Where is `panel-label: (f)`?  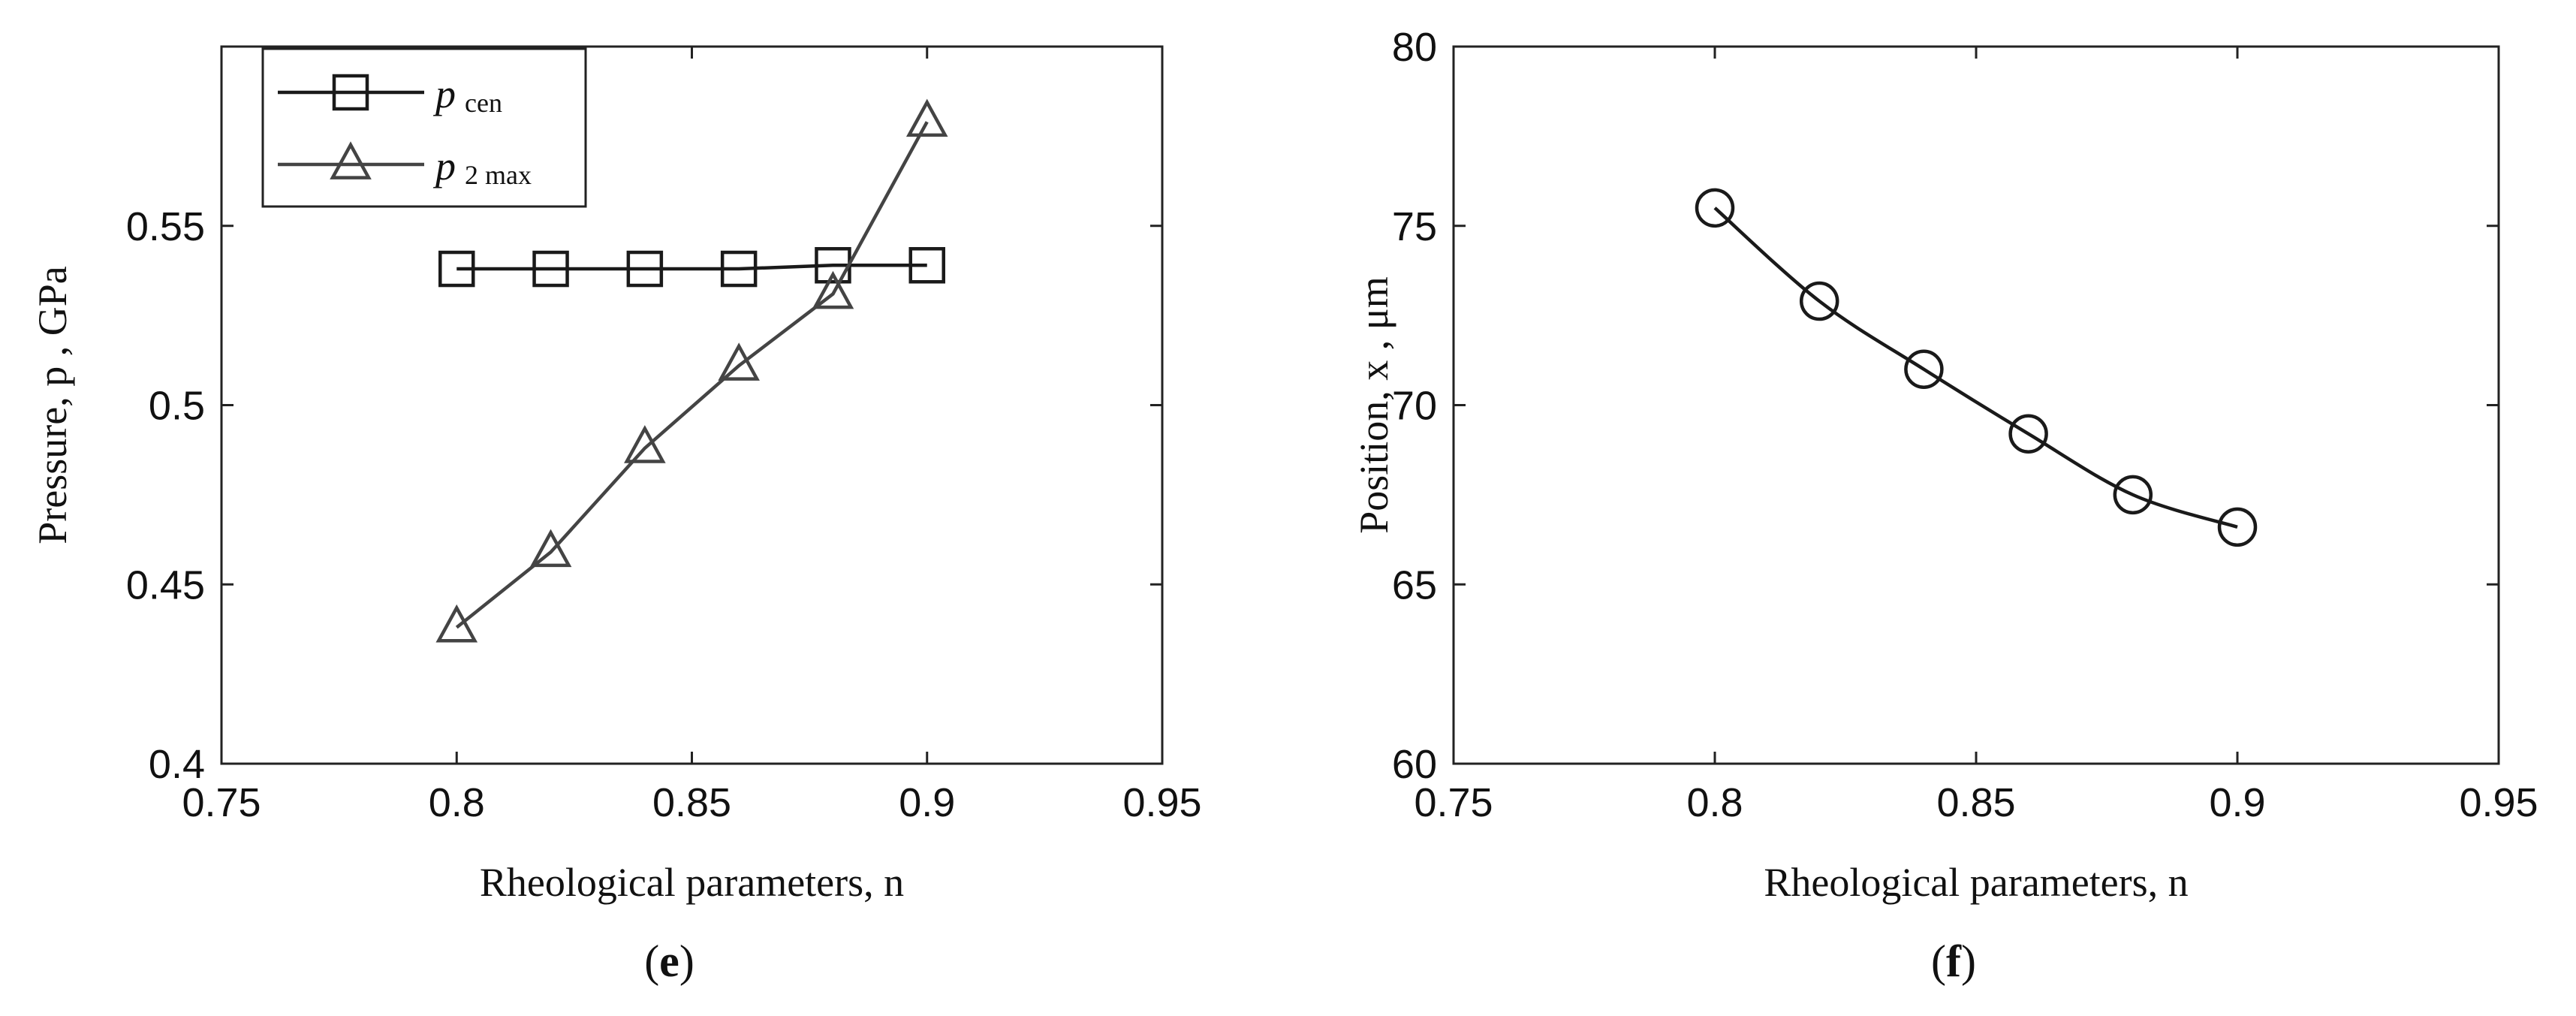
panel-label: (f) is located at coordinates (1953, 961).